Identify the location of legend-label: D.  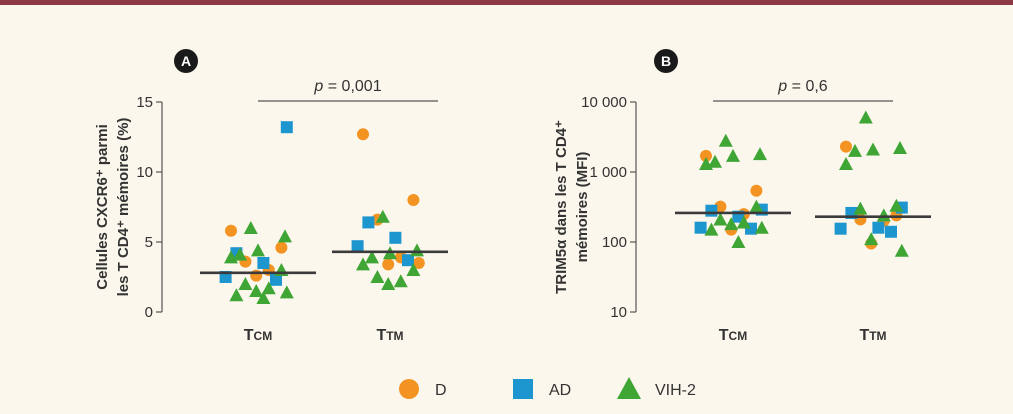
(441, 390).